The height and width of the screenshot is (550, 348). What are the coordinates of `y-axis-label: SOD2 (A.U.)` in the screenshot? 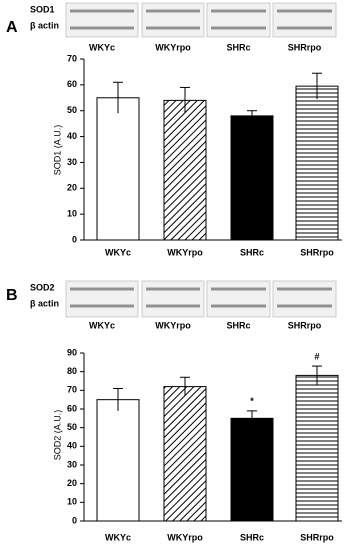 It's located at (57, 435).